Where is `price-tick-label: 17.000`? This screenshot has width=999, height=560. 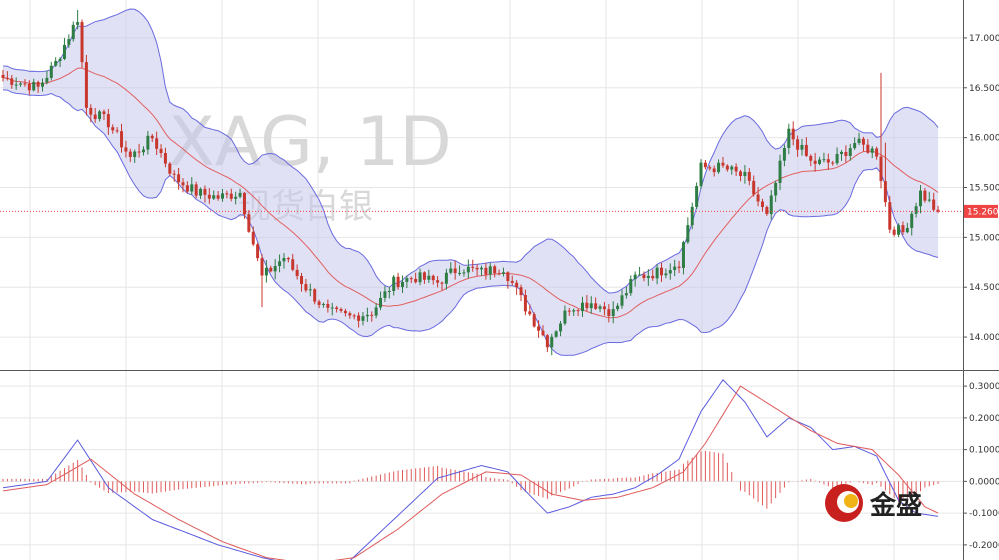
price-tick-label: 17.000 is located at coordinates (984, 39).